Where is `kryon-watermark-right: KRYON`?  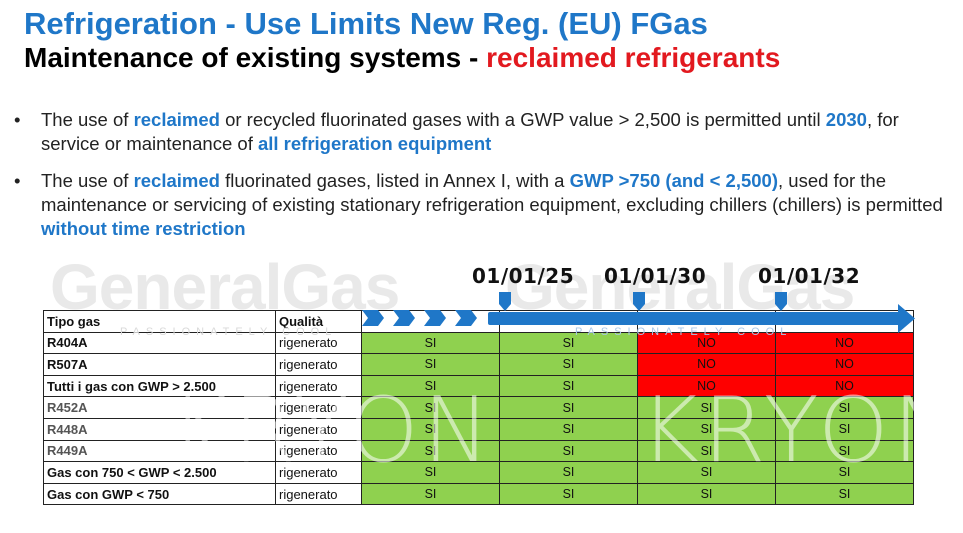 kryon-watermark-right: KRYON is located at coordinates (801, 430).